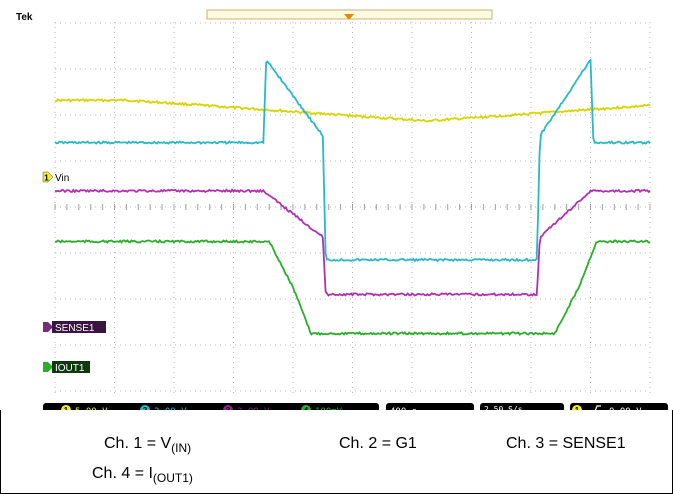 This screenshot has width=673, height=494. Describe the element at coordinates (91, 408) in the screenshot. I see `ch1-status-scale: 5.00 V` at that location.